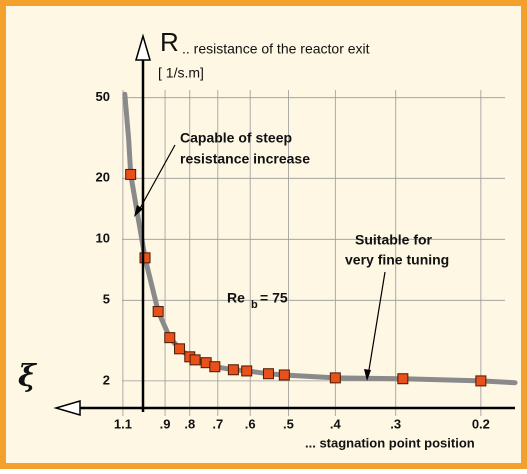 This screenshot has width=527, height=474. I want to click on axis-unit: [ 1/s.m], so click(181, 73).